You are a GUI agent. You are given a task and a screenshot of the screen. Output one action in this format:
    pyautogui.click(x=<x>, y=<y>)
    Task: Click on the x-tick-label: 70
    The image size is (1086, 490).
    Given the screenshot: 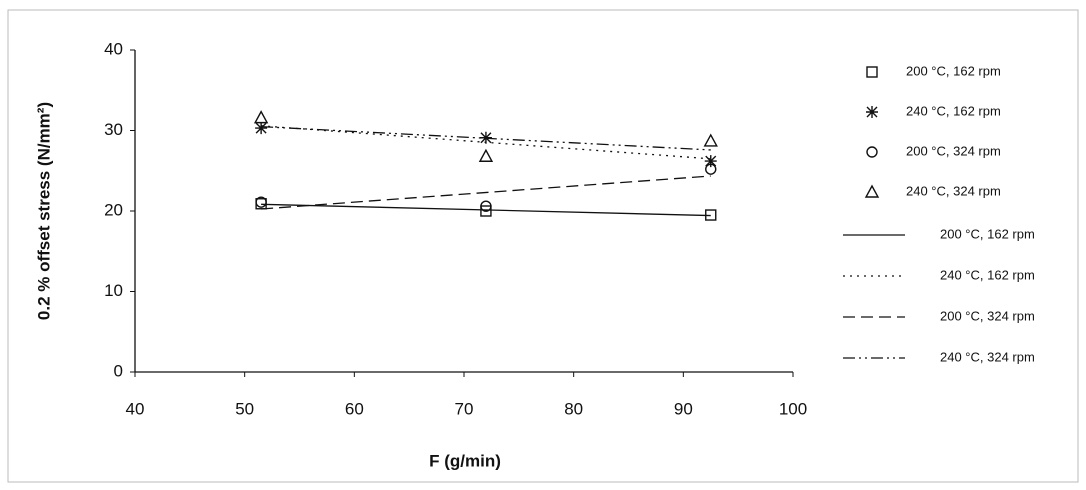 What is the action you would take?
    pyautogui.click(x=464, y=408)
    